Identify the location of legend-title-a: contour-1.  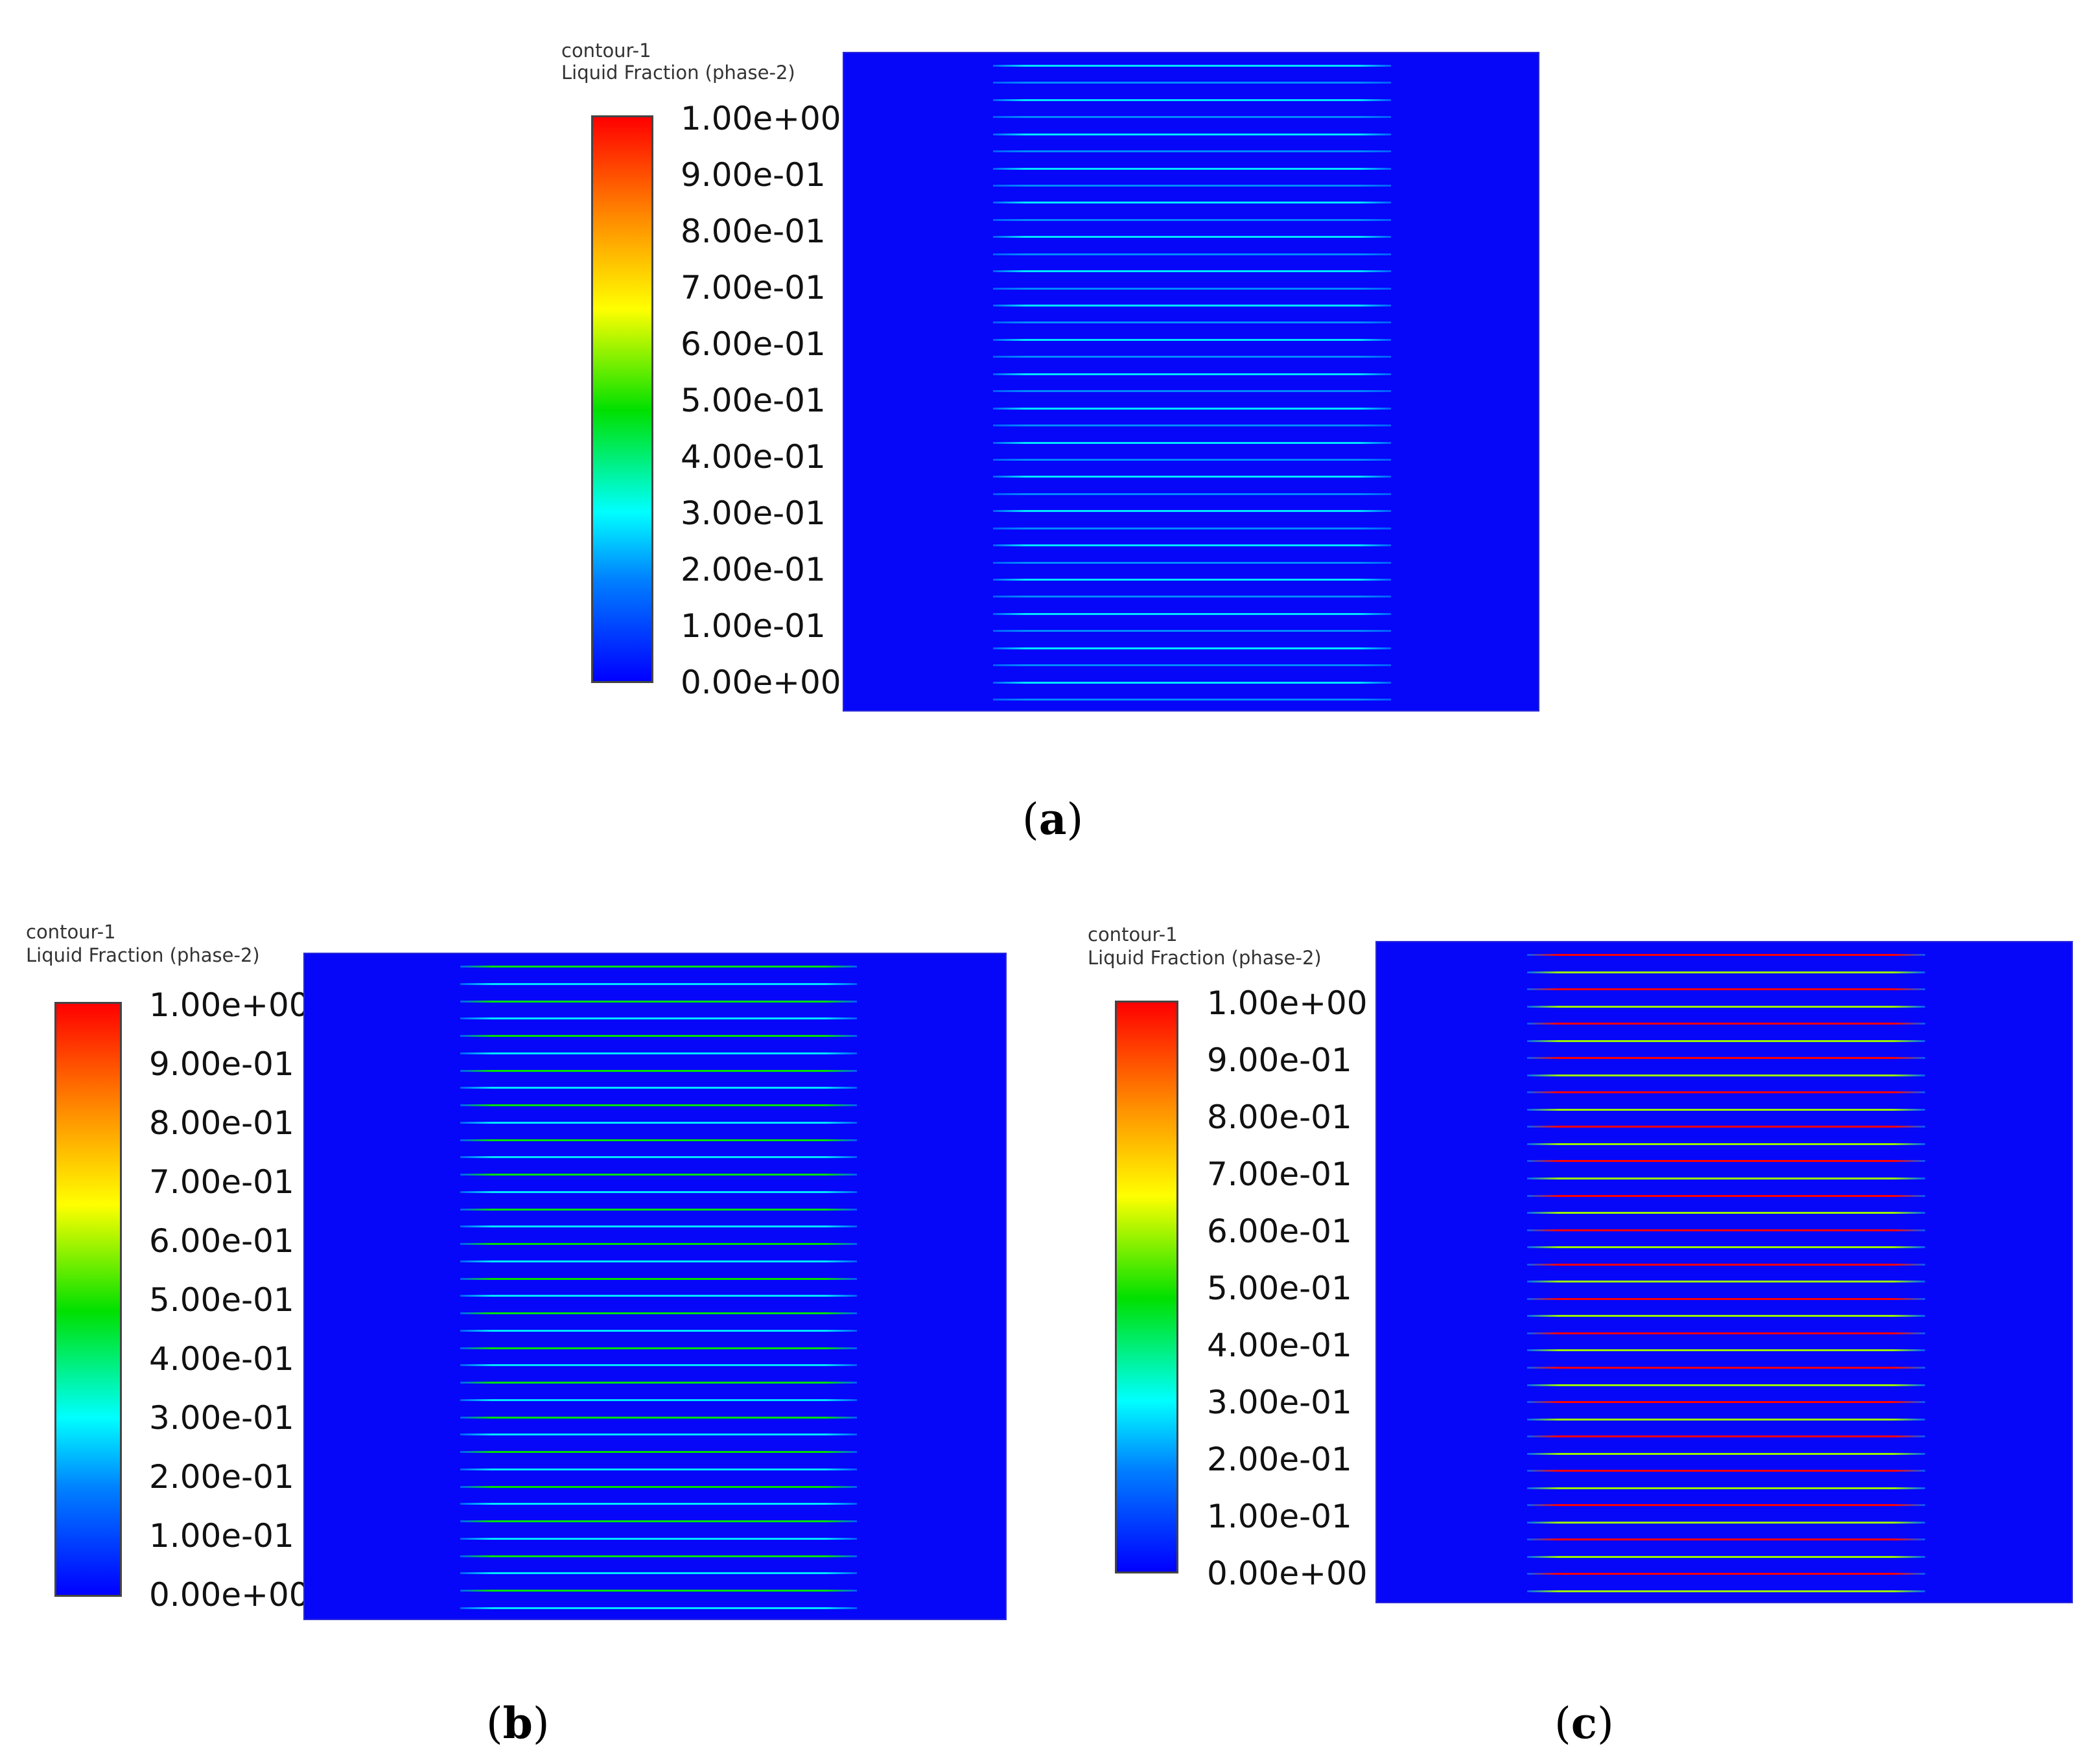
(606, 51).